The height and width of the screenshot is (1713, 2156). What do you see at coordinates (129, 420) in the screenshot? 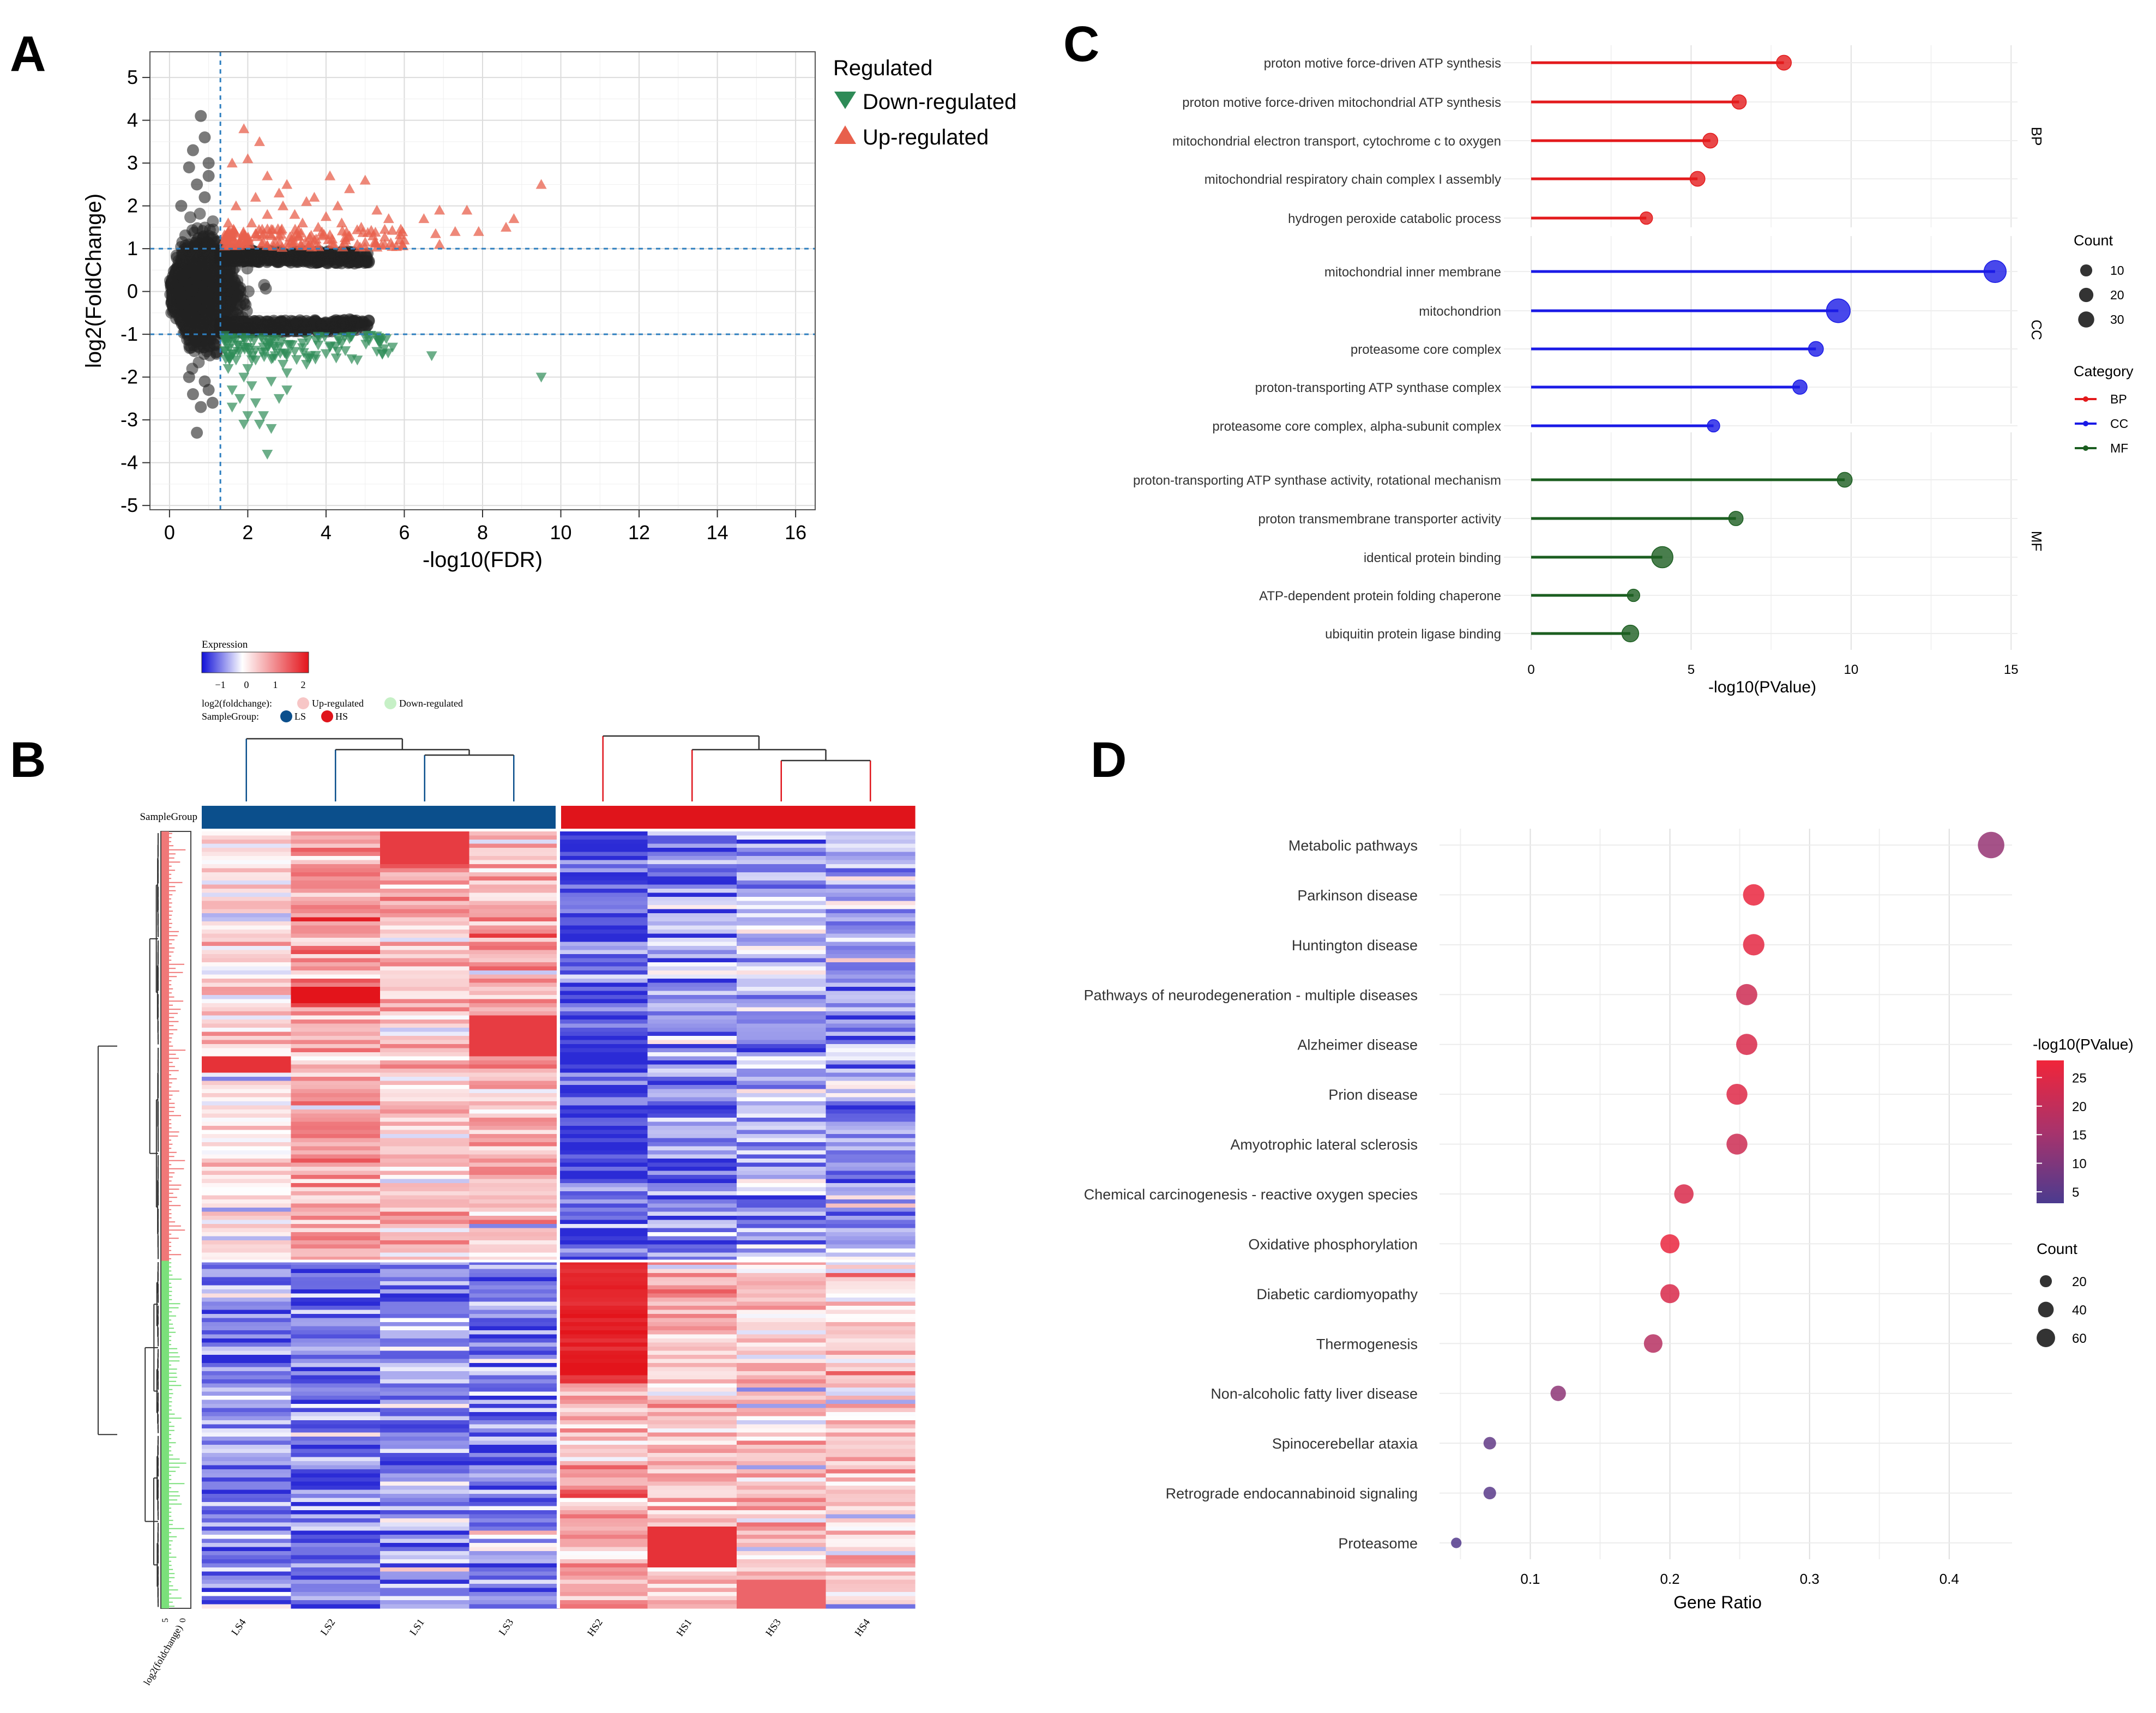
I see `volcano-y-tick-label: -3` at bounding box center [129, 420].